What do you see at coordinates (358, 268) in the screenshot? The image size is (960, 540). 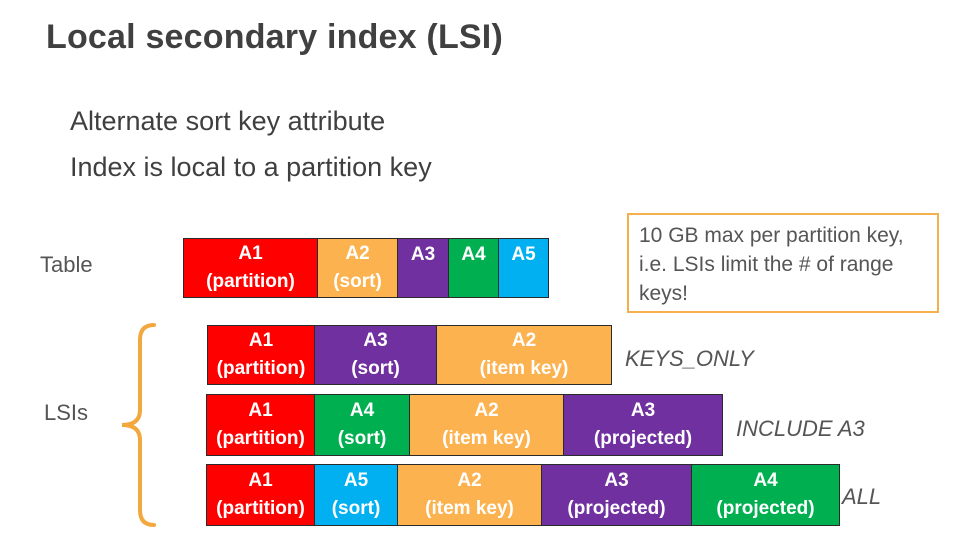 I see `table-cell-a2: A2 (sort)` at bounding box center [358, 268].